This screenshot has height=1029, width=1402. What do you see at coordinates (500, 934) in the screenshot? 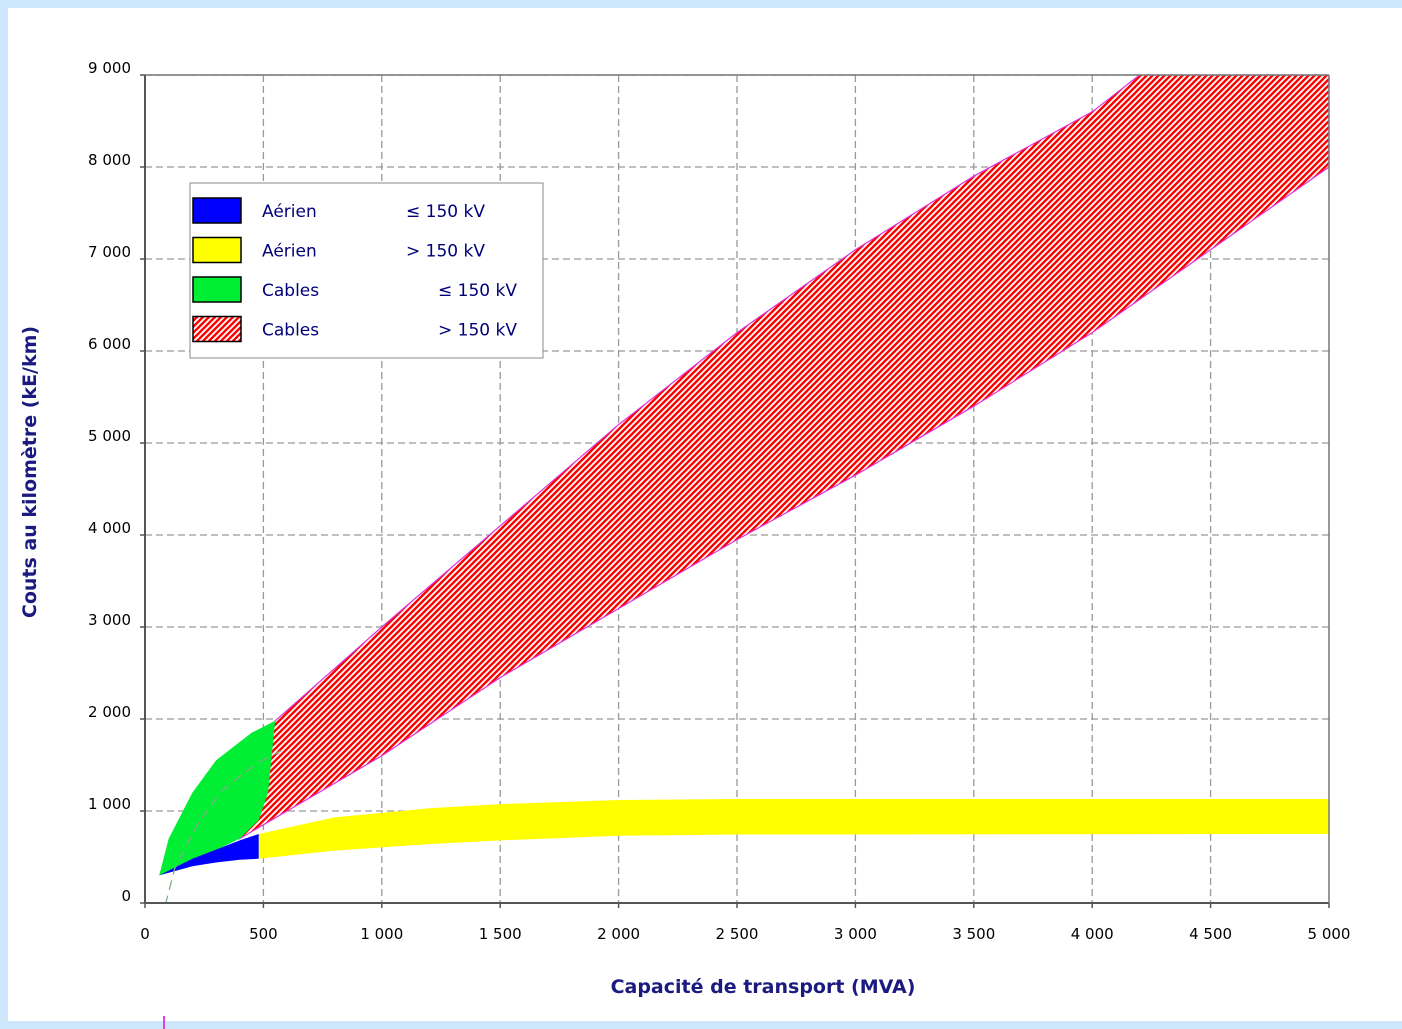
I see `x-tick-label: 1 500` at bounding box center [500, 934].